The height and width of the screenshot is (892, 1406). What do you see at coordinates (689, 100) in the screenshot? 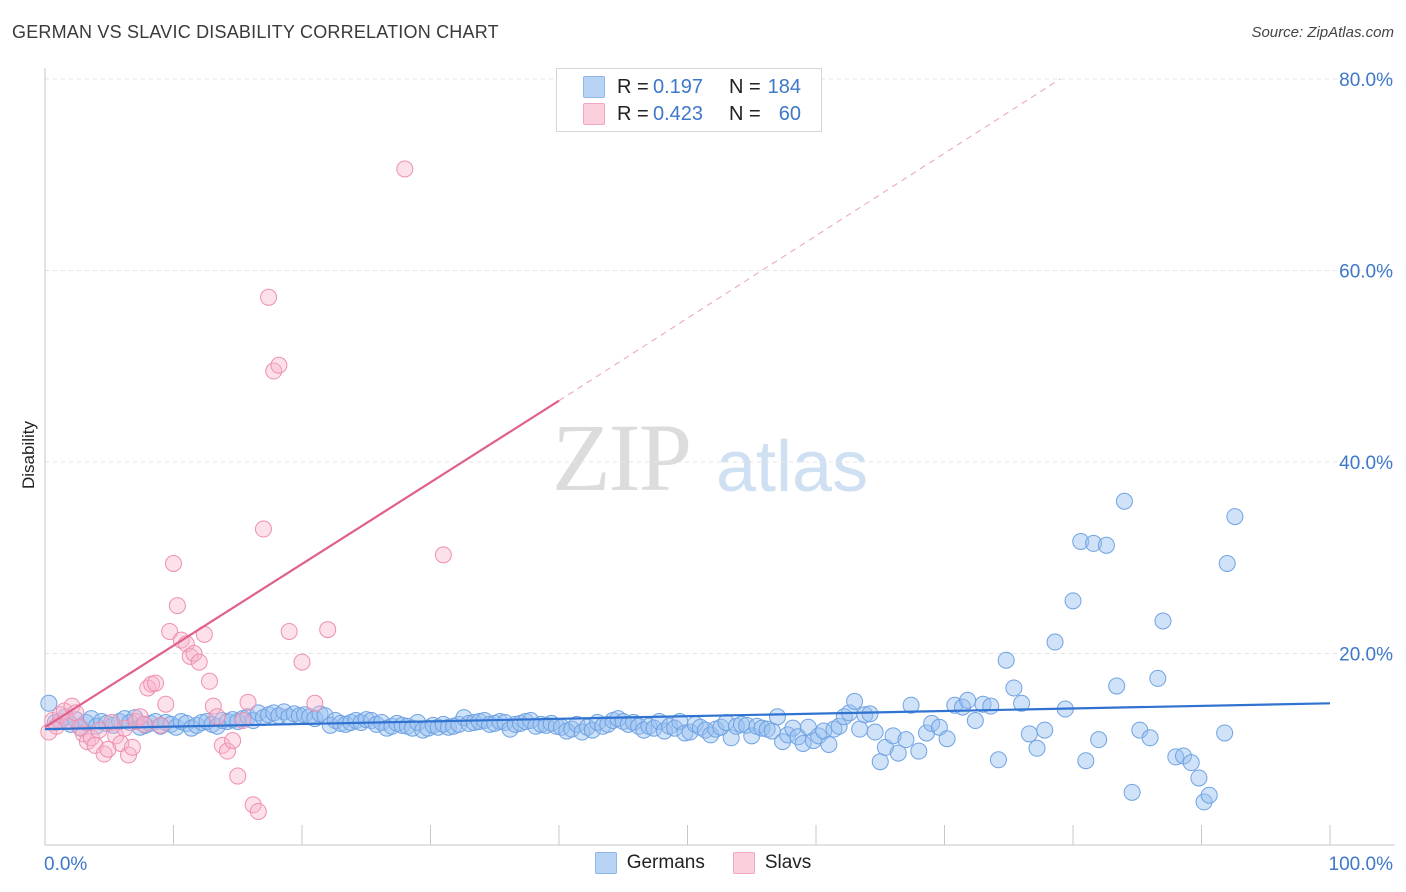
I see `stats-legend: R = 0.197 N = 184 R = 0.423 N = 60` at bounding box center [689, 100].